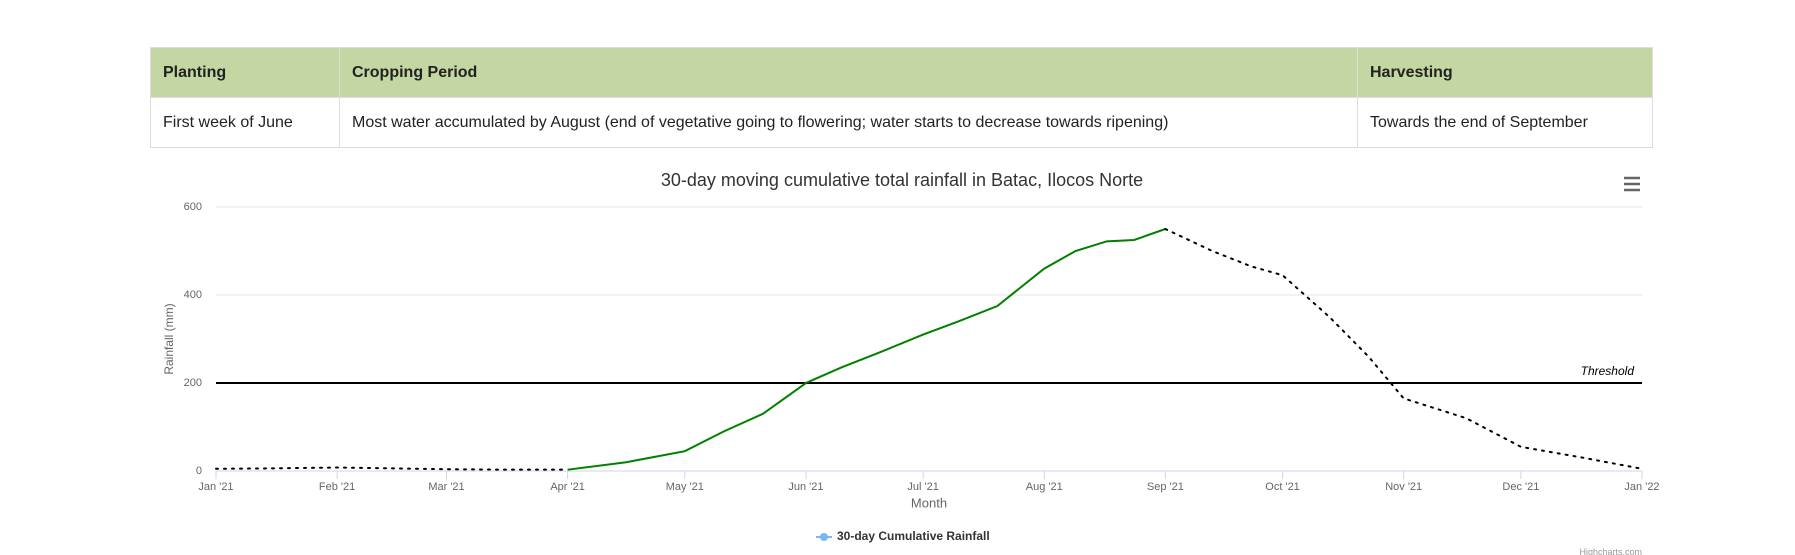  Describe the element at coordinates (1641, 487) in the screenshot. I see `x-tick-label: Jan '22` at that location.